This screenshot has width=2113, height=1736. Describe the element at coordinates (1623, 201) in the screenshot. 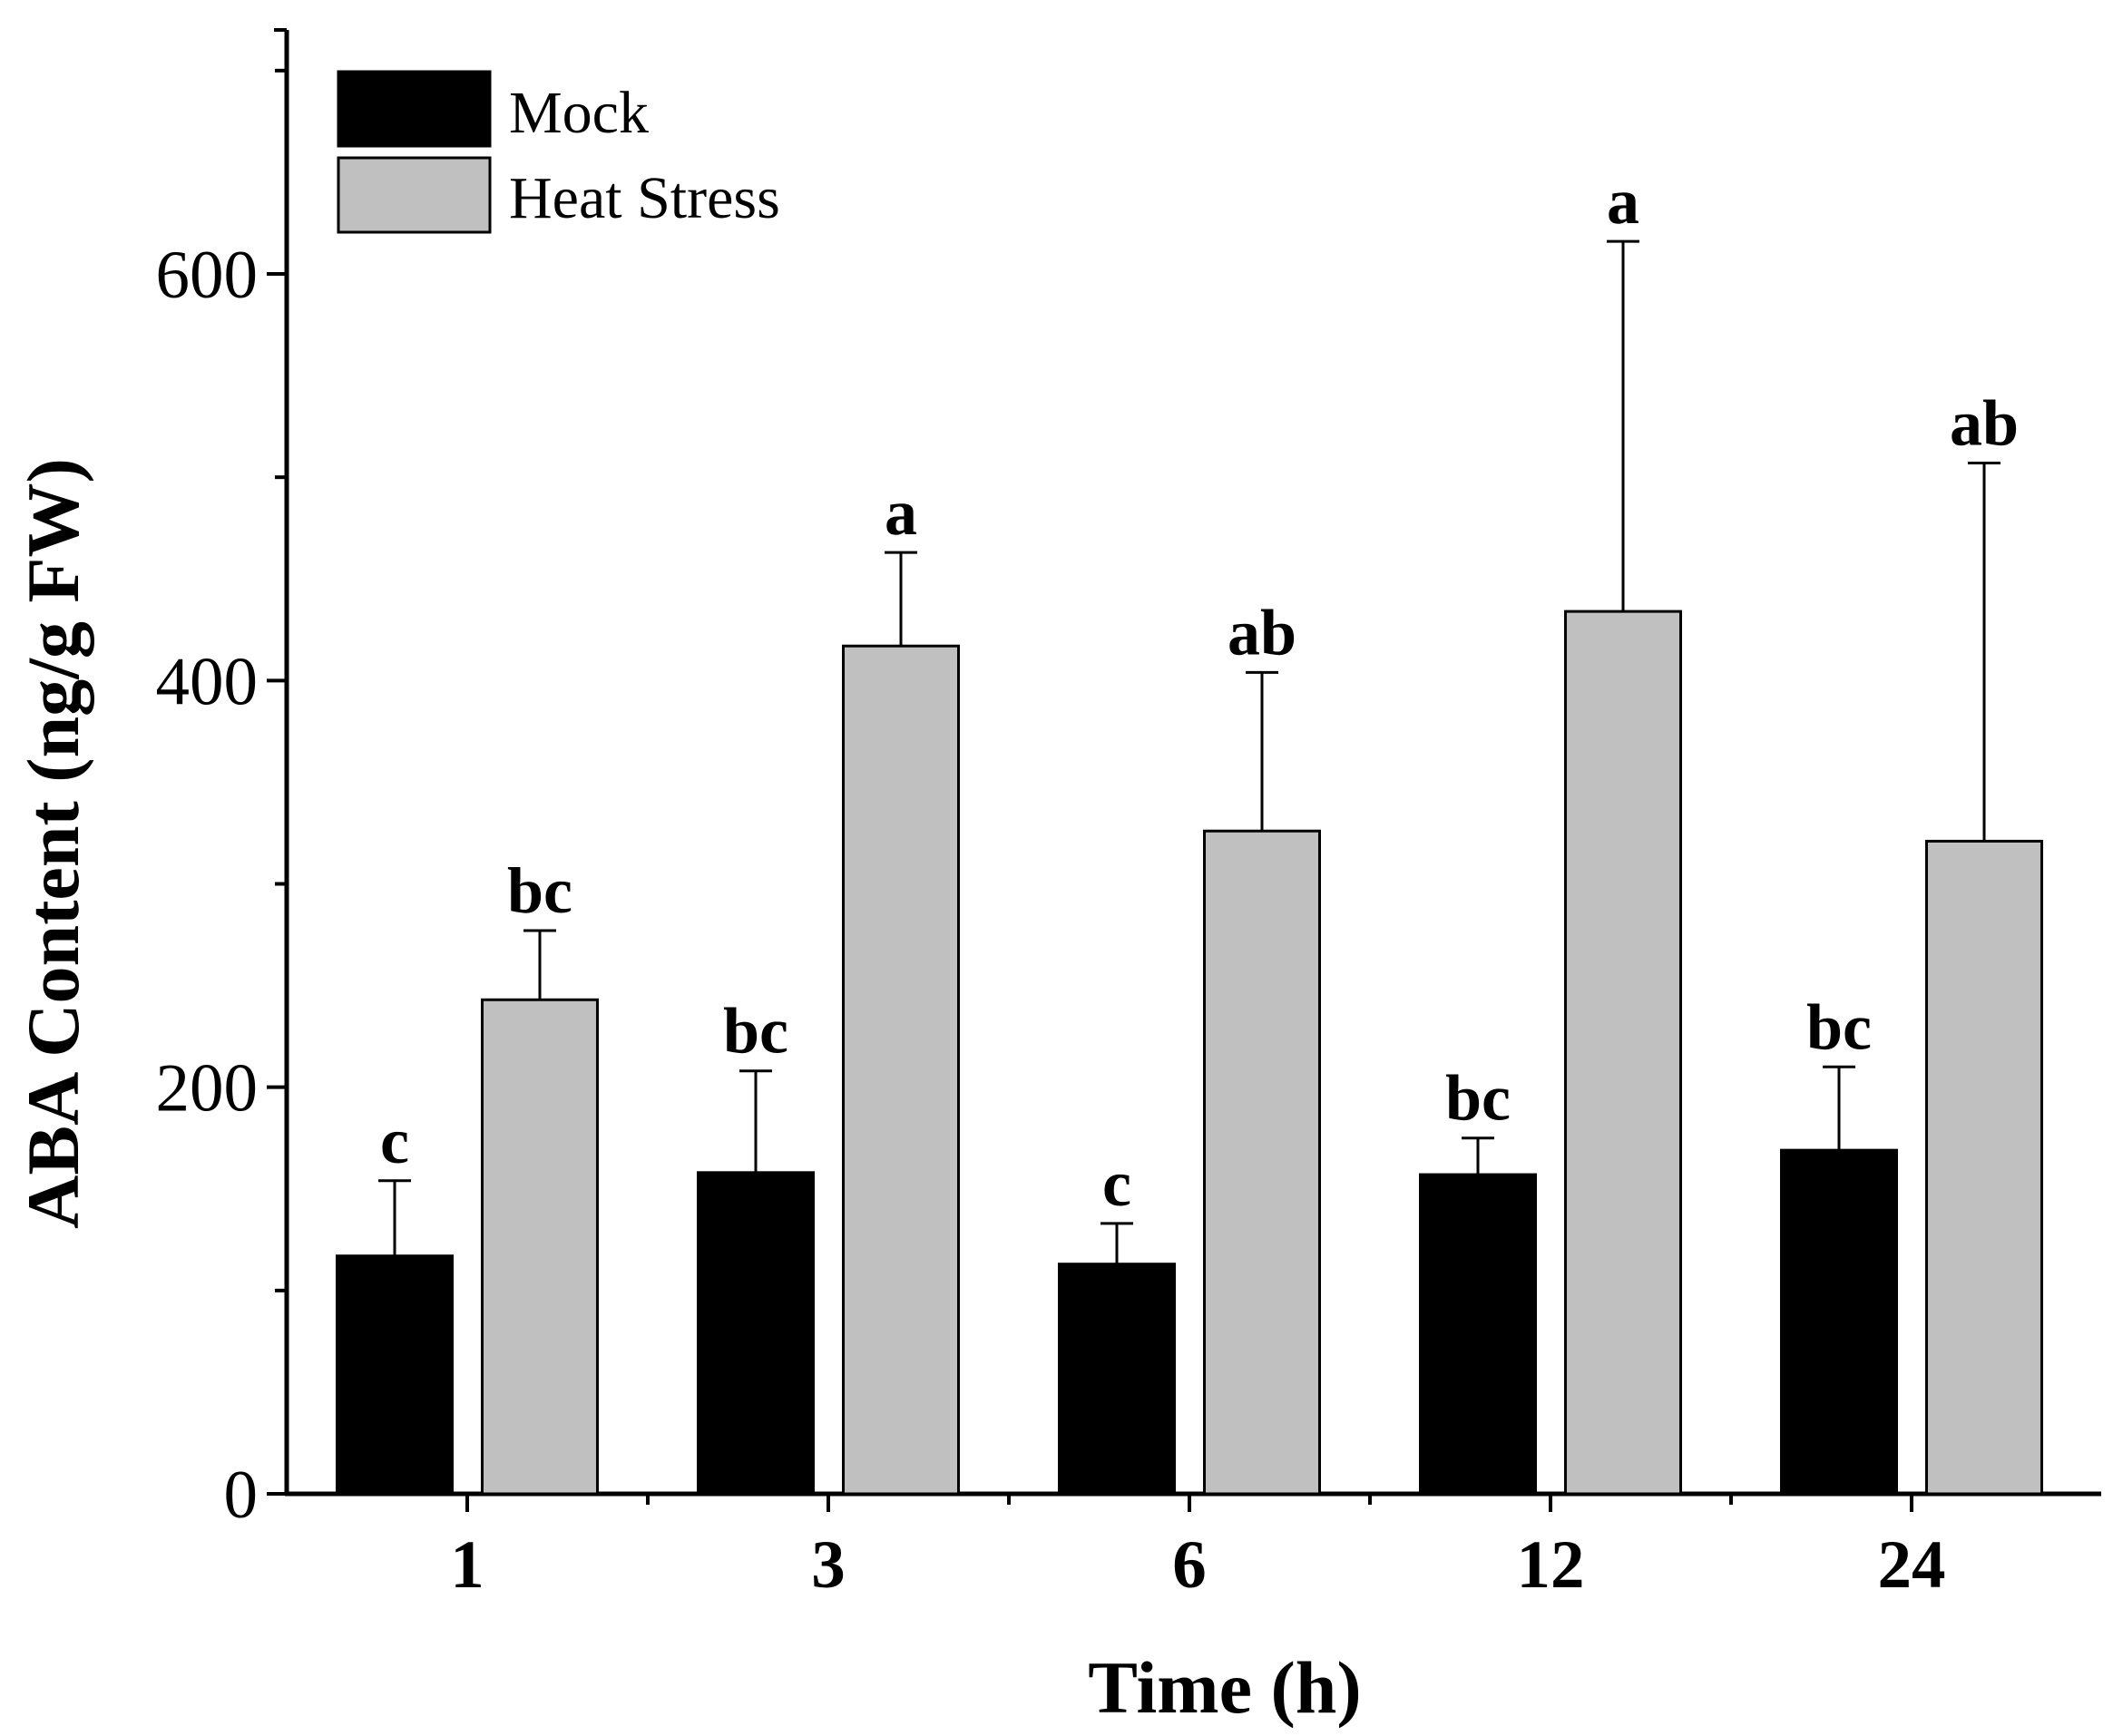

I see `significance-label-heat-stress-12: a` at that location.